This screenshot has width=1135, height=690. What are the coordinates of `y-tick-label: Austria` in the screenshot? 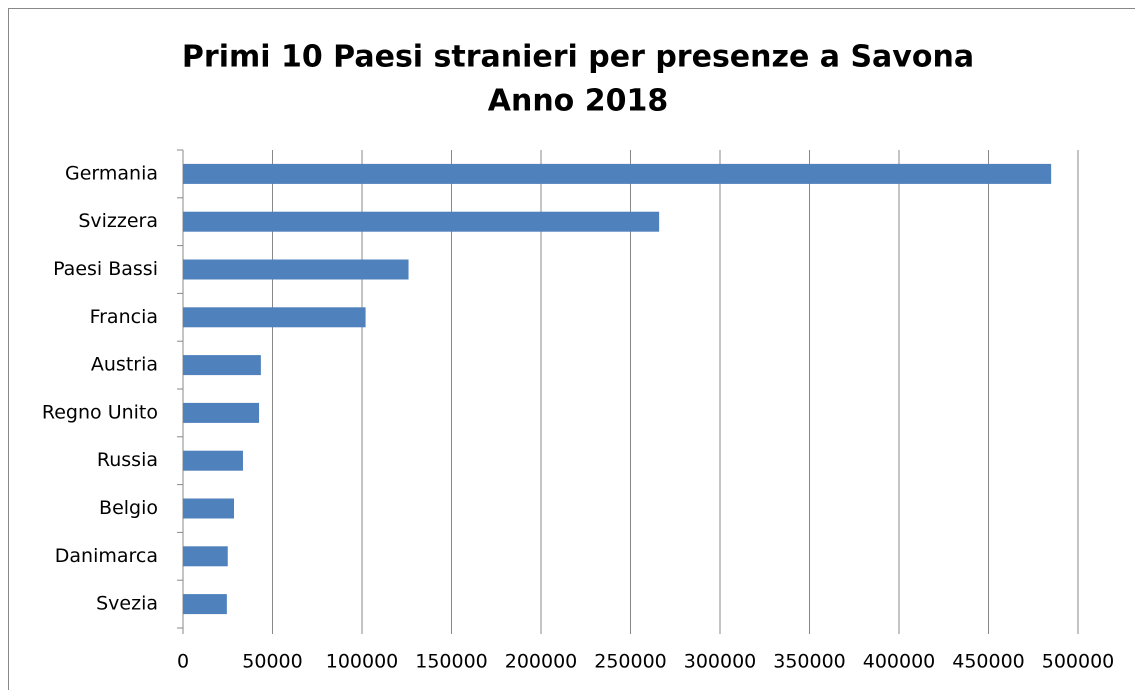 It's located at (124, 365).